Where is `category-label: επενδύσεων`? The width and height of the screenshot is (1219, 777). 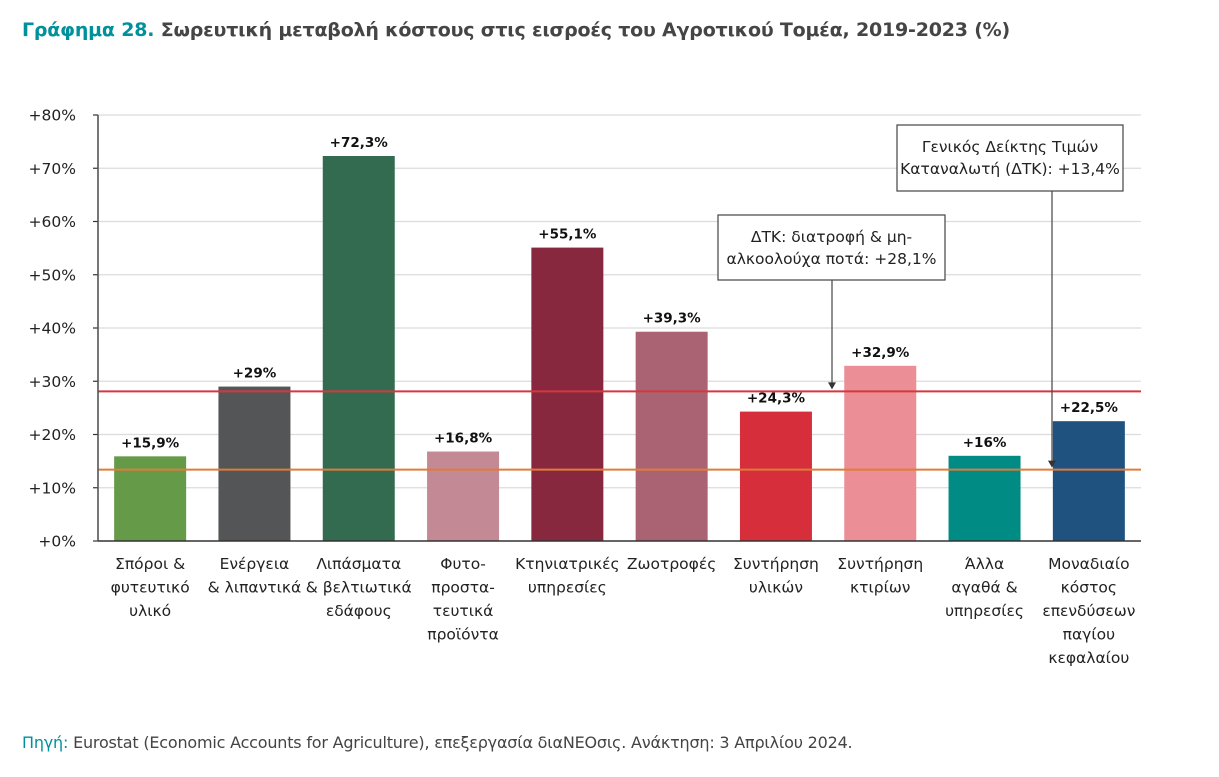 category-label: επενδύσεων is located at coordinates (1088, 611).